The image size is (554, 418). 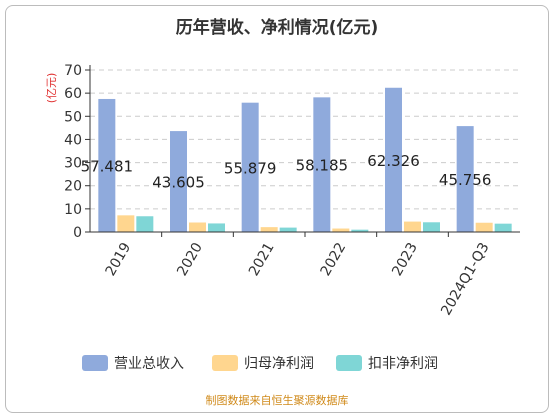 I want to click on source-note: 制图数据来自恒生聚源数据库, so click(x=277, y=400).